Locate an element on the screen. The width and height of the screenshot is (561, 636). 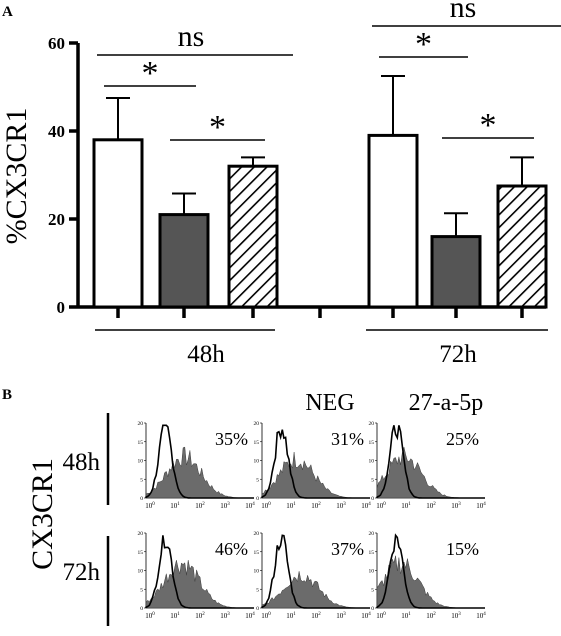
significance-ns-label: ns is located at coordinates (463, 12).